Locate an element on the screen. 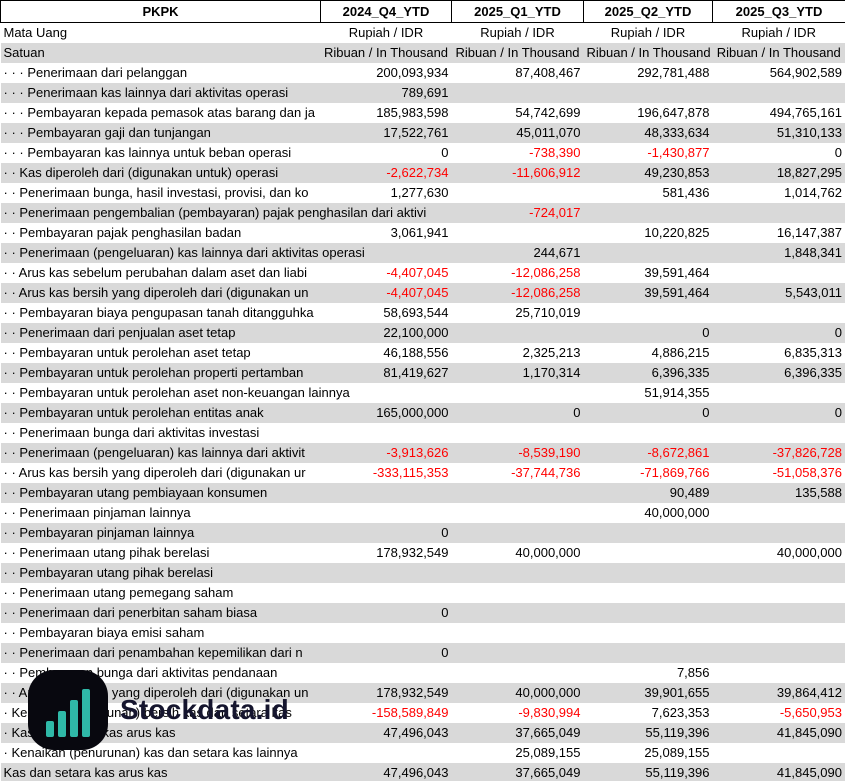  value-cell: 6,835,313 is located at coordinates (778, 353).